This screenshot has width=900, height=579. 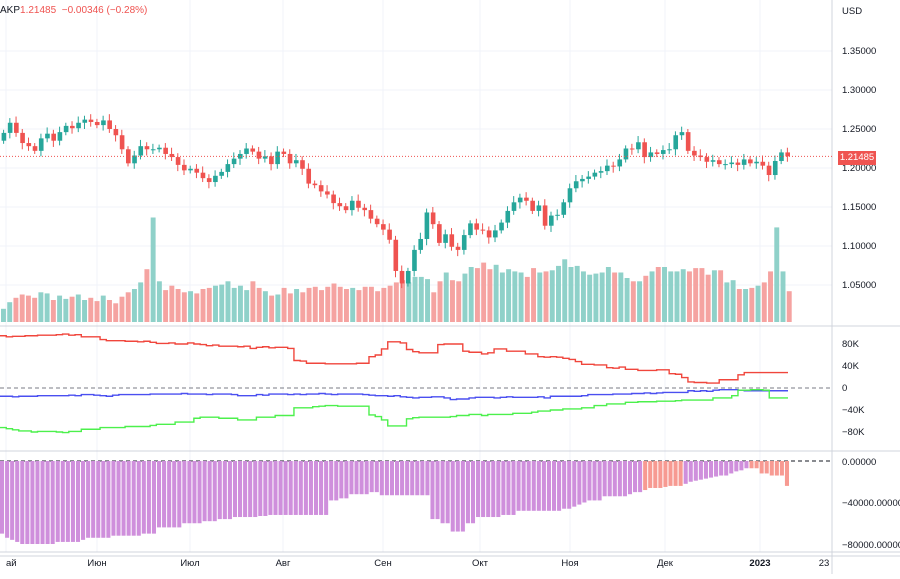 What do you see at coordinates (851, 366) in the screenshot?
I see `pane2-tick-label: 40K` at bounding box center [851, 366].